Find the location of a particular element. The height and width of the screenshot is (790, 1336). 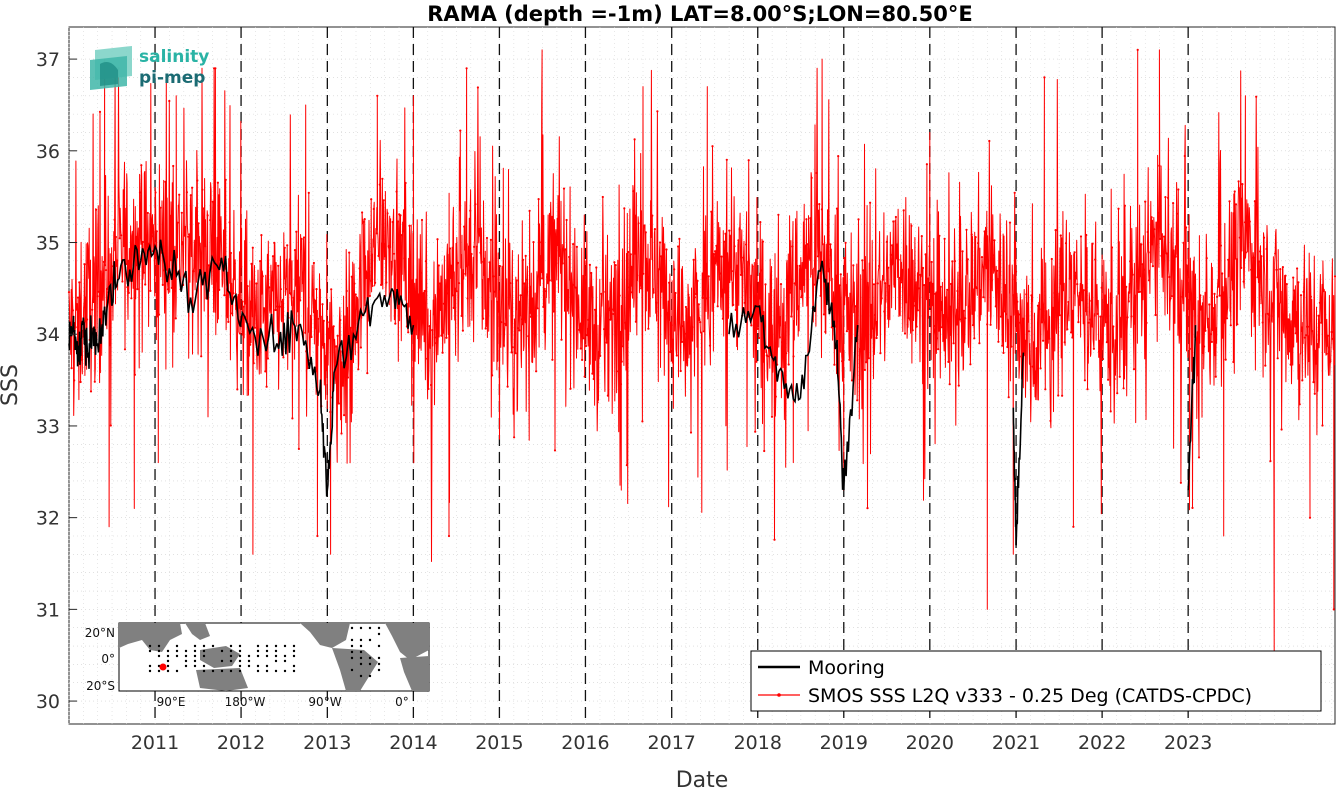

inset-land-masses is located at coordinates (274, 657).